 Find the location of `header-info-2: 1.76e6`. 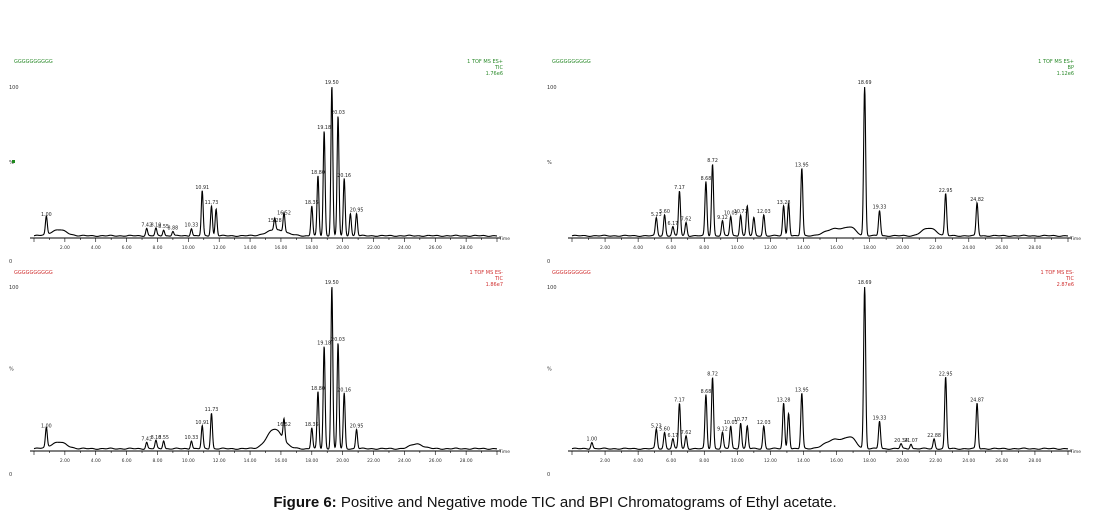

header-info-2: 1.76e6 is located at coordinates (494, 74).